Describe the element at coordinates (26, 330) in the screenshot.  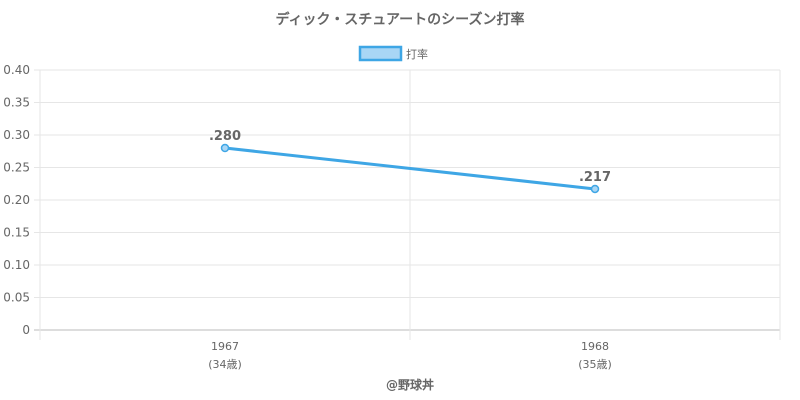
I see `y-tick-label: 0` at that location.